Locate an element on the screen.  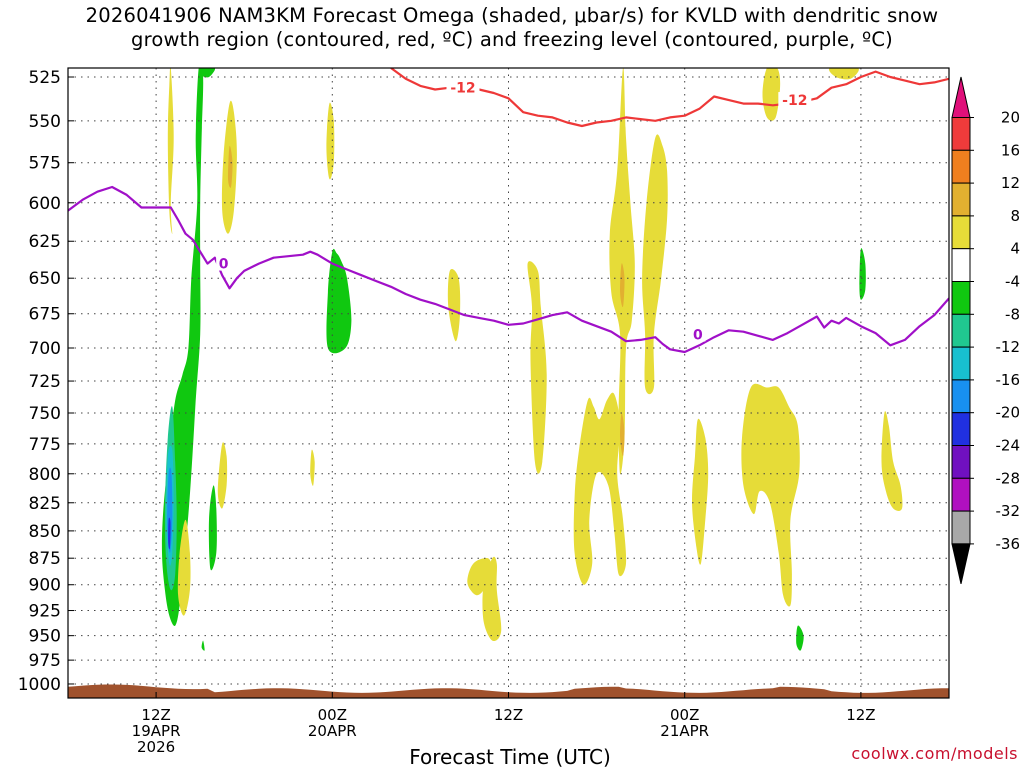
colorbar-label: -36 is located at coordinates (1008, 544).